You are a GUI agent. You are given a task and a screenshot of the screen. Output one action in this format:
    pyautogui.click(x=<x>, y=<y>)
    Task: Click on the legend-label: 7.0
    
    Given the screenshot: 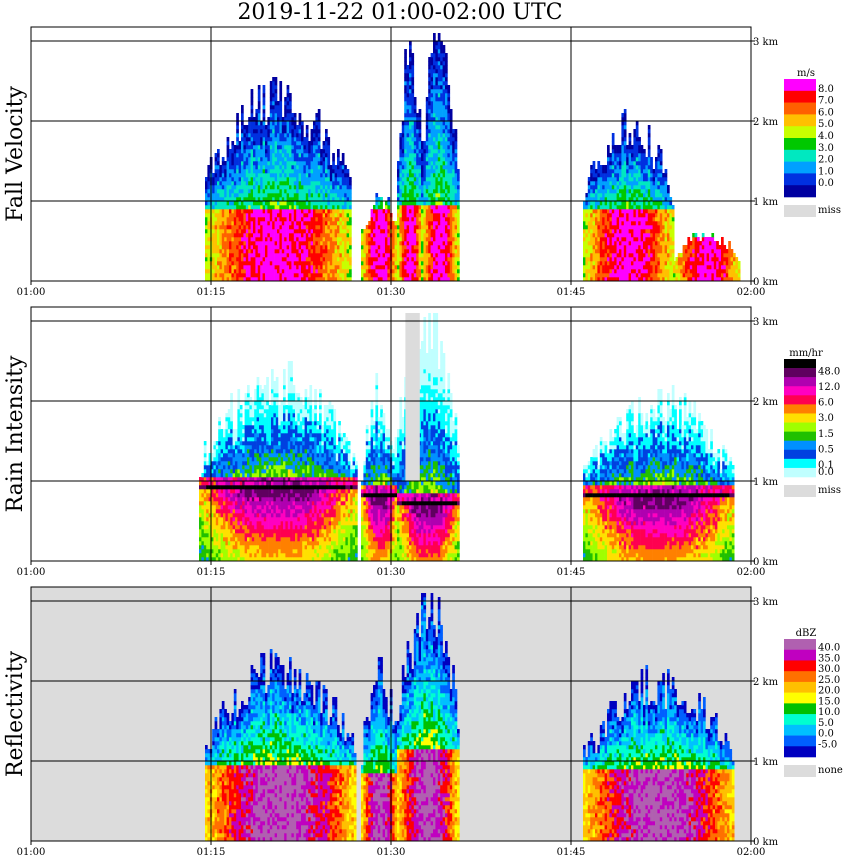 What is the action you would take?
    pyautogui.click(x=826, y=101)
    